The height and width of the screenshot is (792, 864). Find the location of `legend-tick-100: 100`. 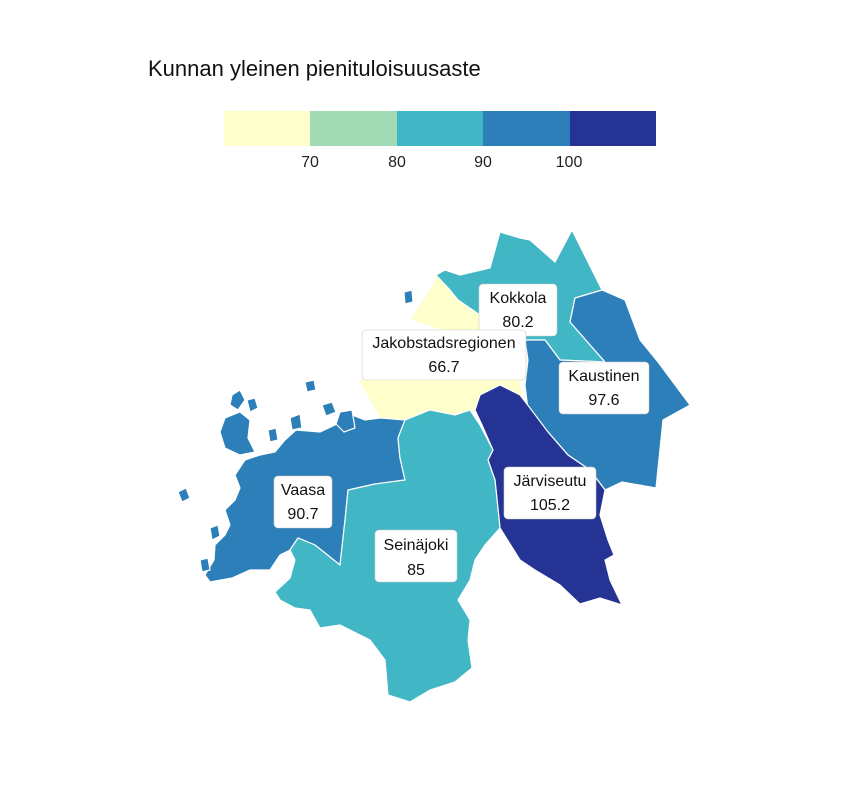

legend-tick-100: 100 is located at coordinates (569, 162).